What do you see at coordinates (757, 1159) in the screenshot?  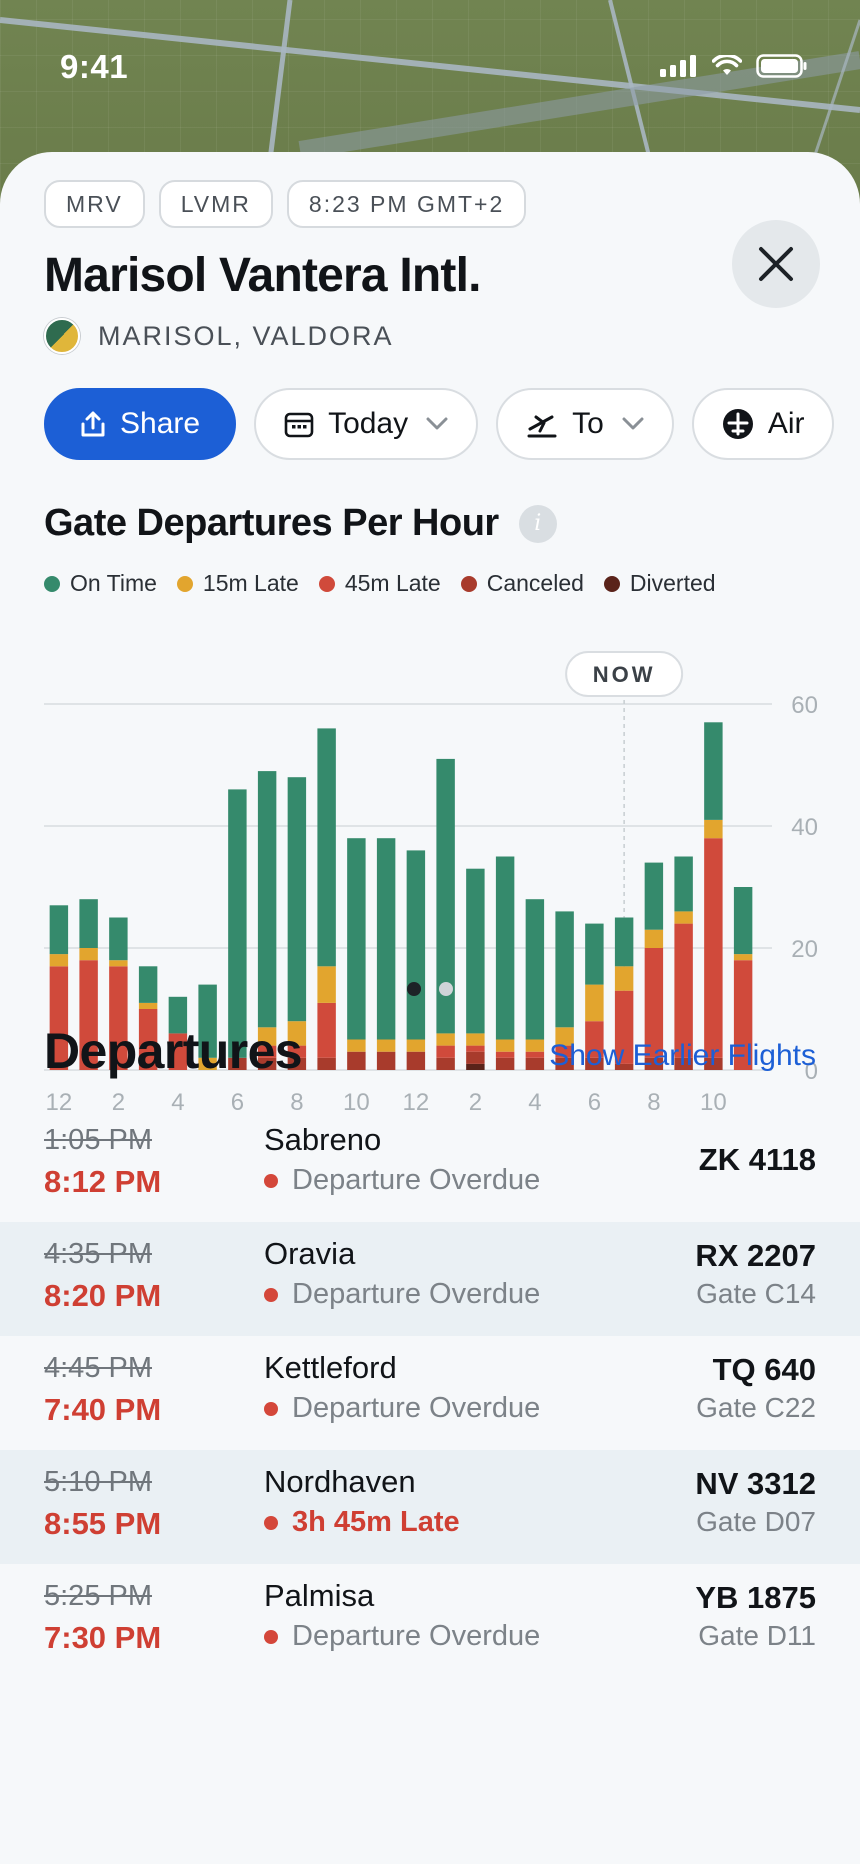 I see `flight-number: ZK 4118` at bounding box center [757, 1159].